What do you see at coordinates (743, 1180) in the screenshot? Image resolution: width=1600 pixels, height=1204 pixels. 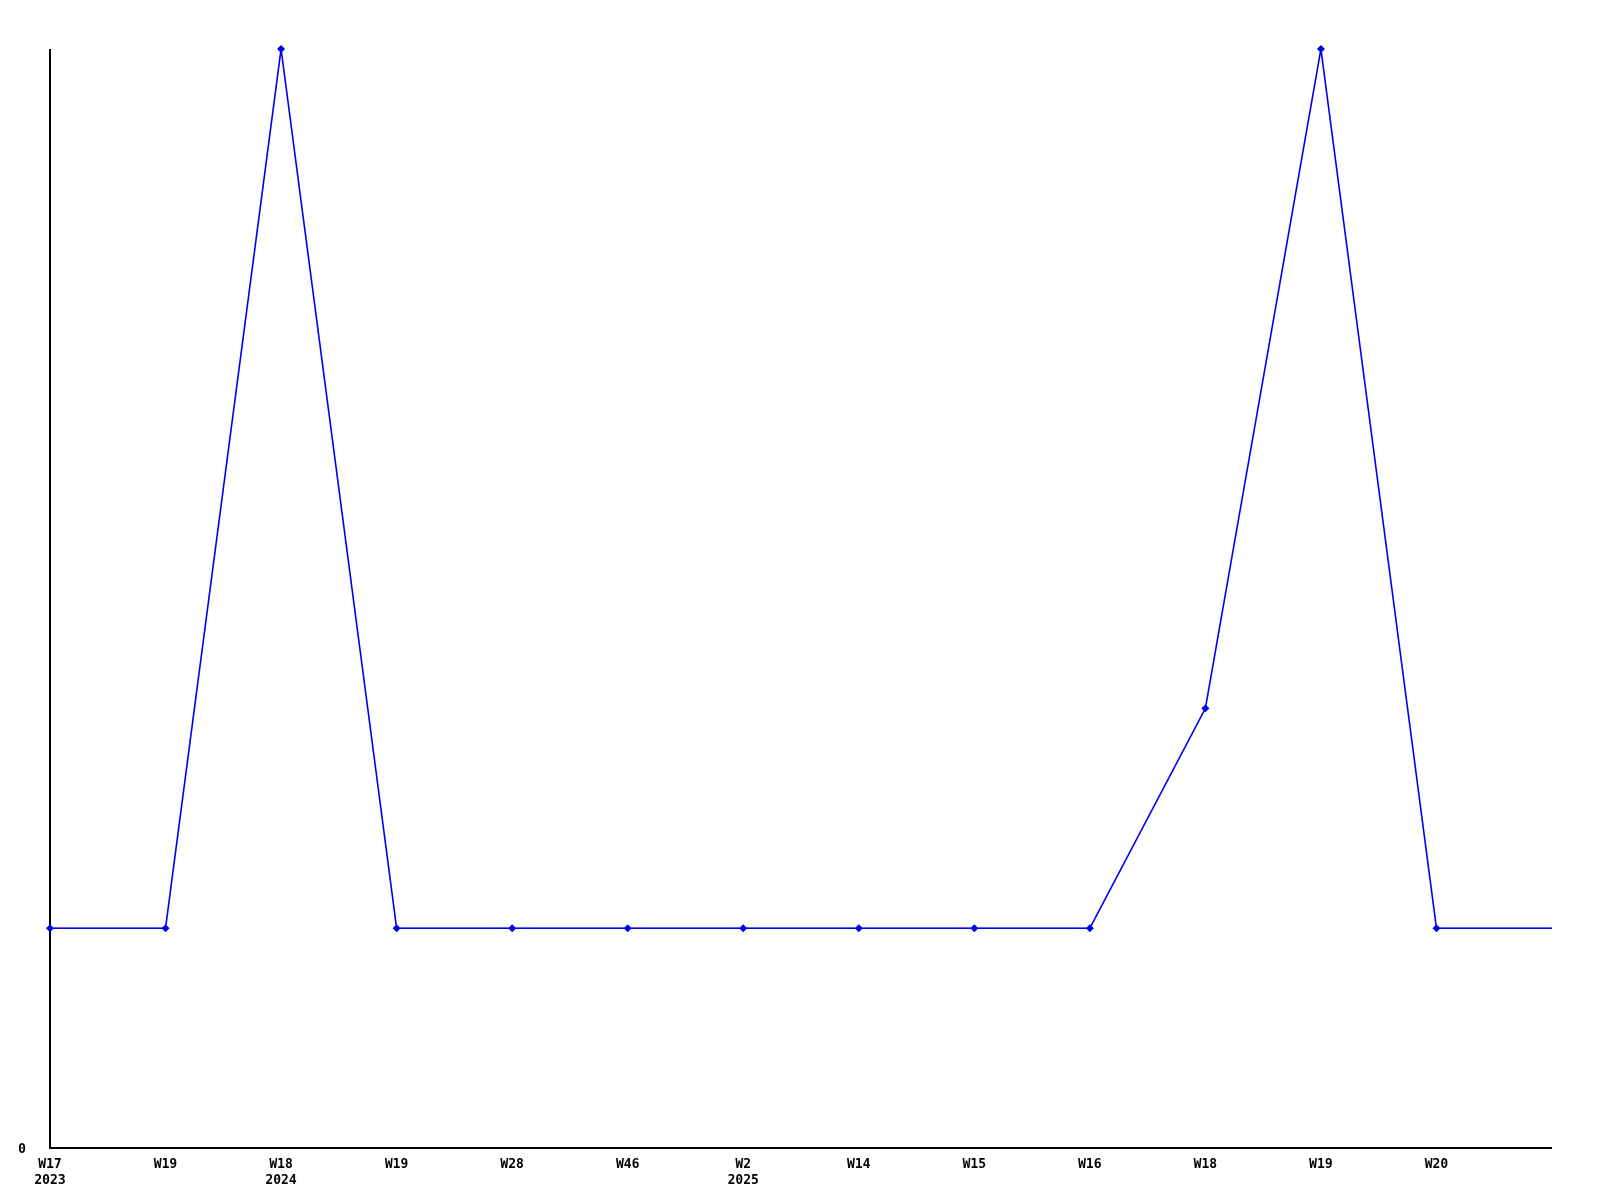 I see `x-tick-year-label: 2025` at bounding box center [743, 1180].